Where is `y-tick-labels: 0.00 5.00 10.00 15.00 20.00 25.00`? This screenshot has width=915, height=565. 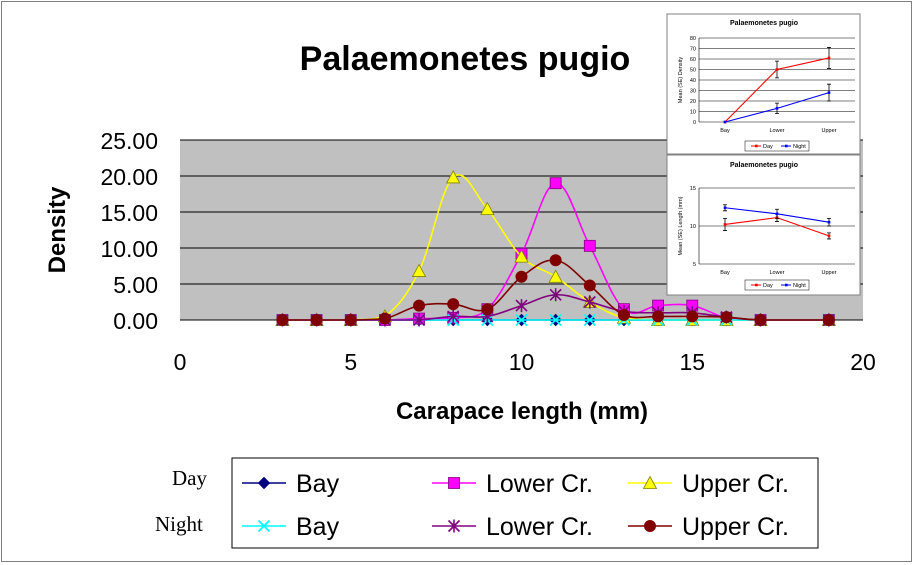
y-tick-labels: 0.00 5.00 10.00 15.00 20.00 25.00 is located at coordinates (129, 231).